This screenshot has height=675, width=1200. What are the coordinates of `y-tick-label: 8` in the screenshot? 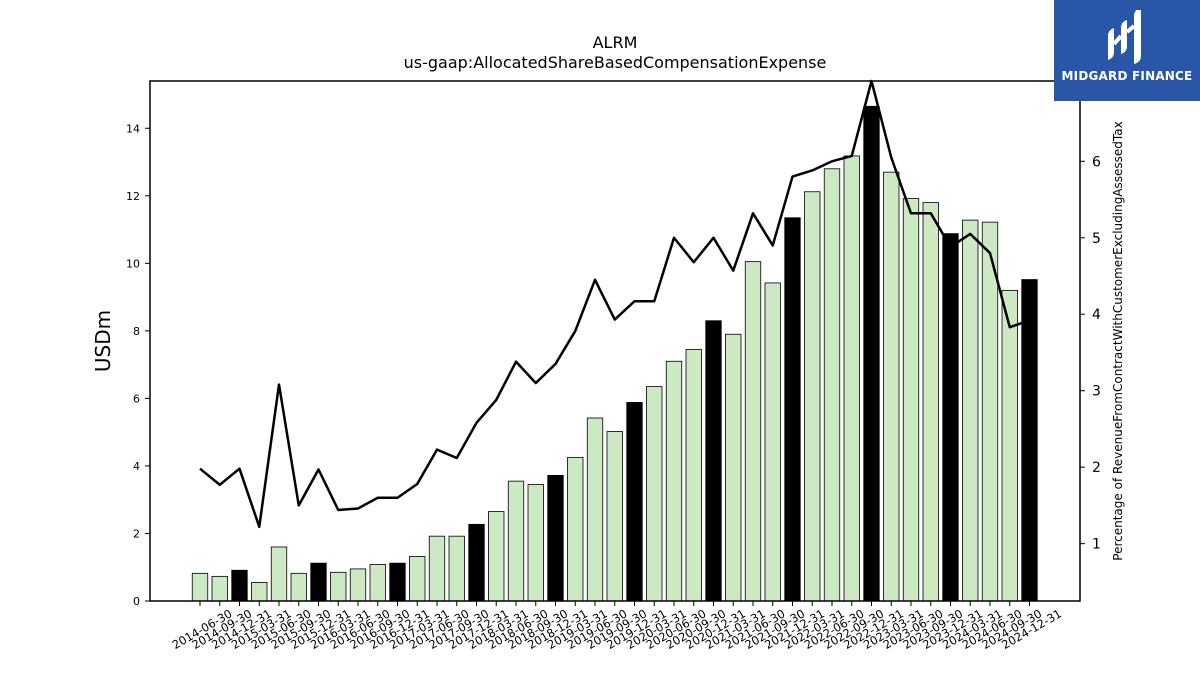 It's located at (136, 331).